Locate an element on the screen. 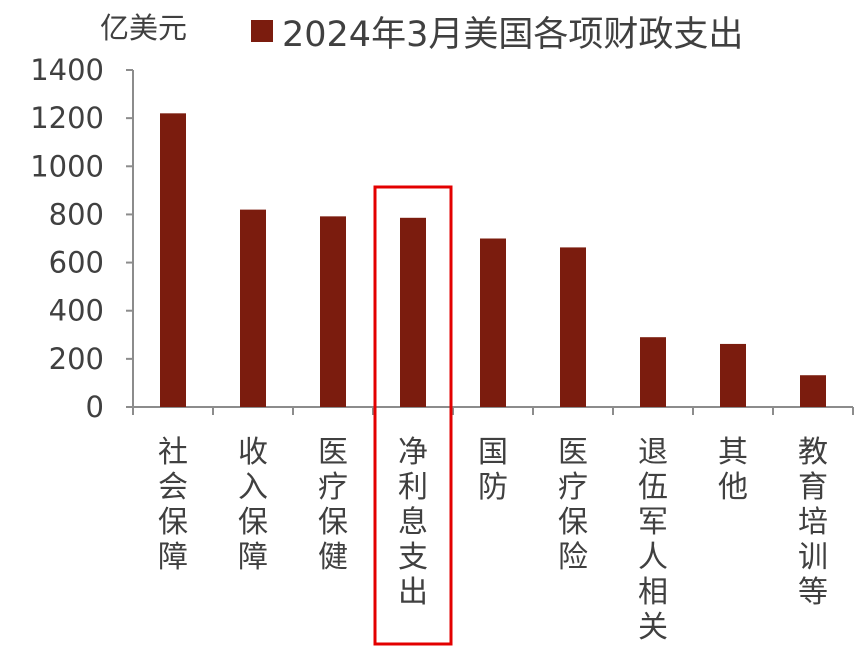 The width and height of the screenshot is (866, 662). highlight-box is located at coordinates (413, 415).